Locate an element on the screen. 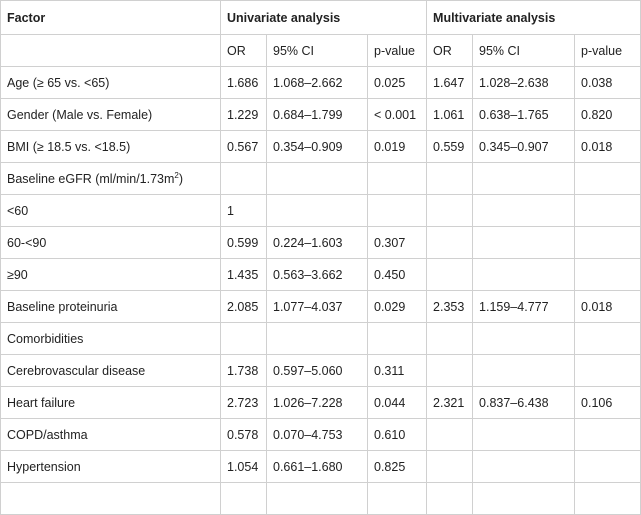  table-row: Comorbidities is located at coordinates (320, 338).